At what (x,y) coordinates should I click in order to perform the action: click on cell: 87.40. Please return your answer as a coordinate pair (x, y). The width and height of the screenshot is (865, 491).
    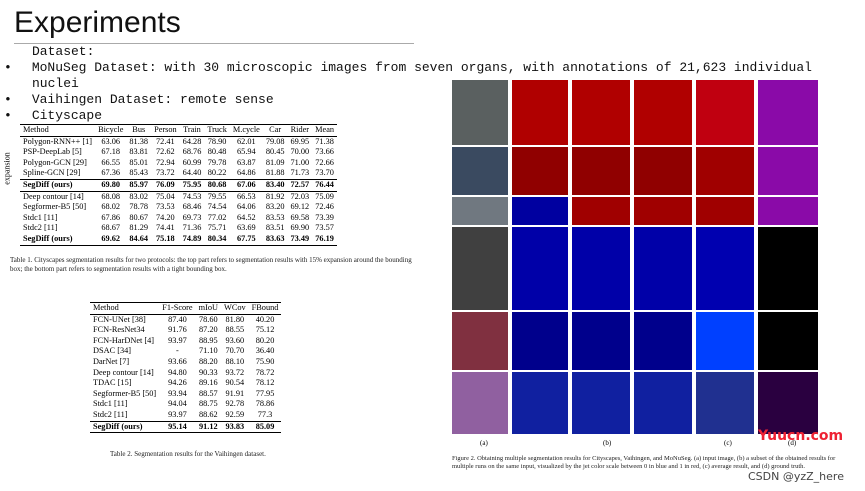
    Looking at the image, I should click on (177, 319).